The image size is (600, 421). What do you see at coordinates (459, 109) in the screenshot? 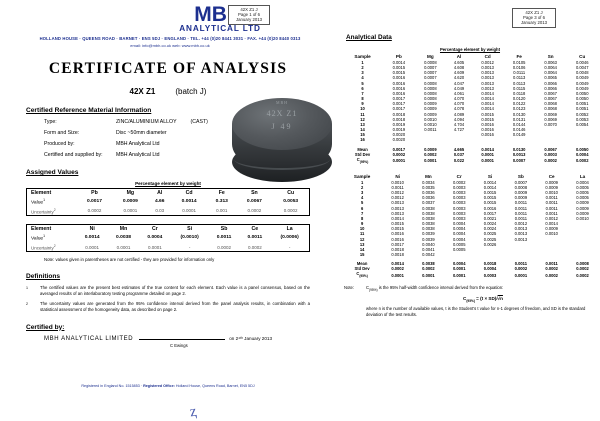
I see `cell-value: 4.078` at bounding box center [459, 109].